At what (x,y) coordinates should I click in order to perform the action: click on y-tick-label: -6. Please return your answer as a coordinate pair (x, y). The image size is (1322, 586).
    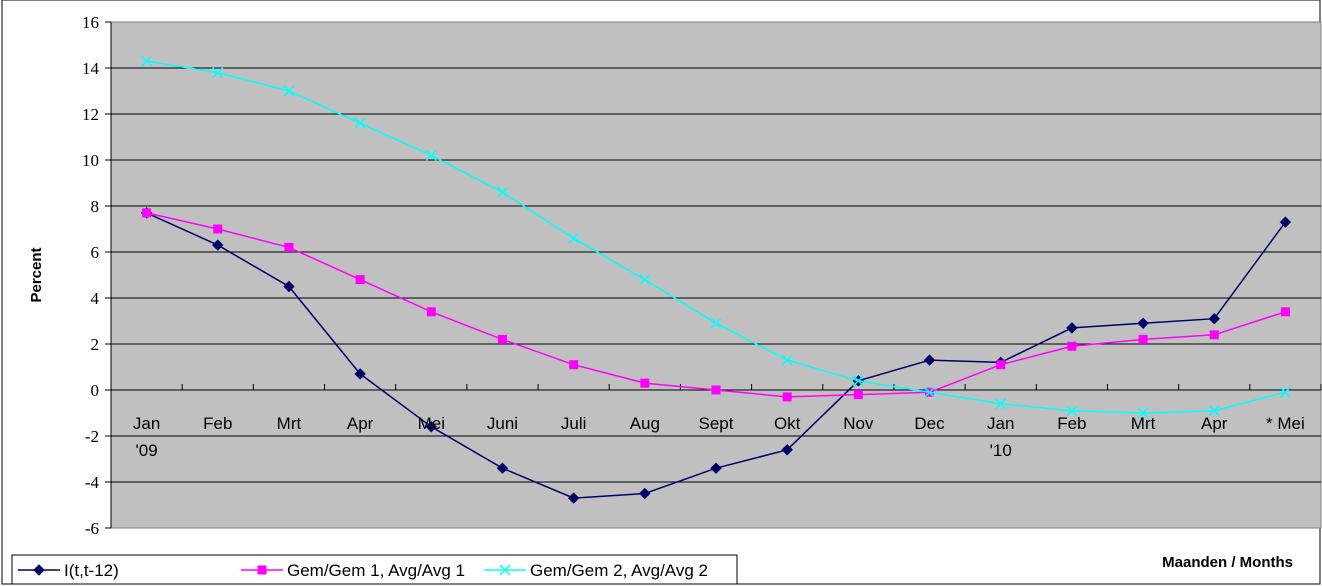
    Looking at the image, I should click on (92, 528).